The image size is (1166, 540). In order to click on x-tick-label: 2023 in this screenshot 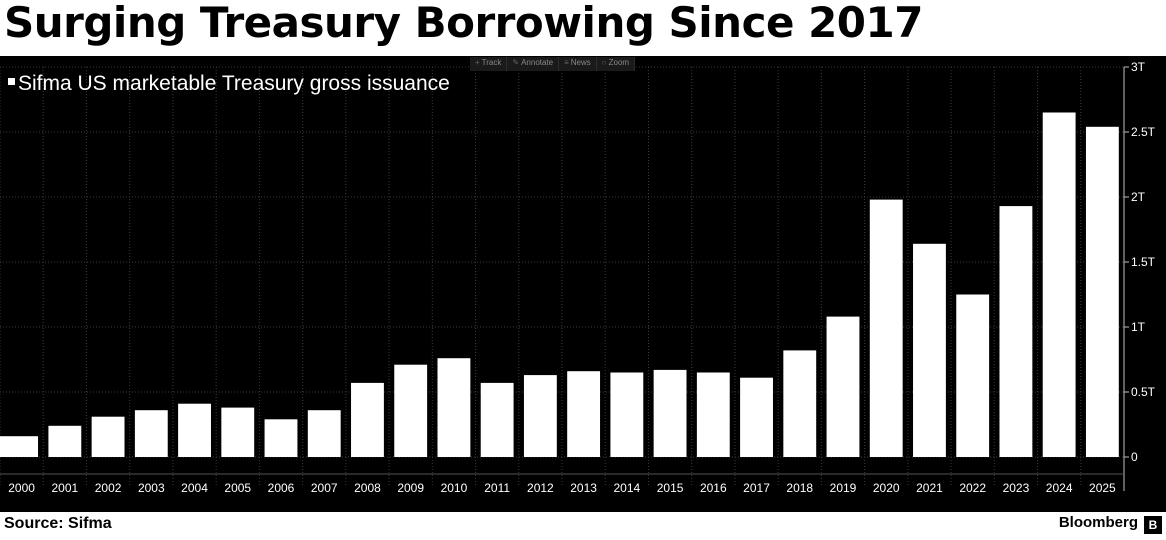, I will do `click(1016, 488)`.